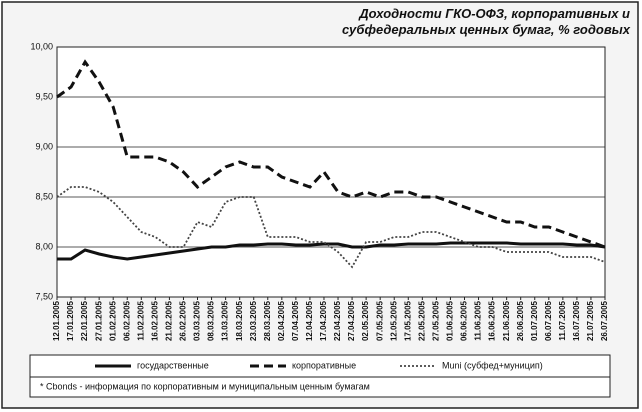 Image resolution: width=642 pixels, height=412 pixels. What do you see at coordinates (421, 320) in the screenshot?
I see `x-tick-label: 22.05.2005` at bounding box center [421, 320].